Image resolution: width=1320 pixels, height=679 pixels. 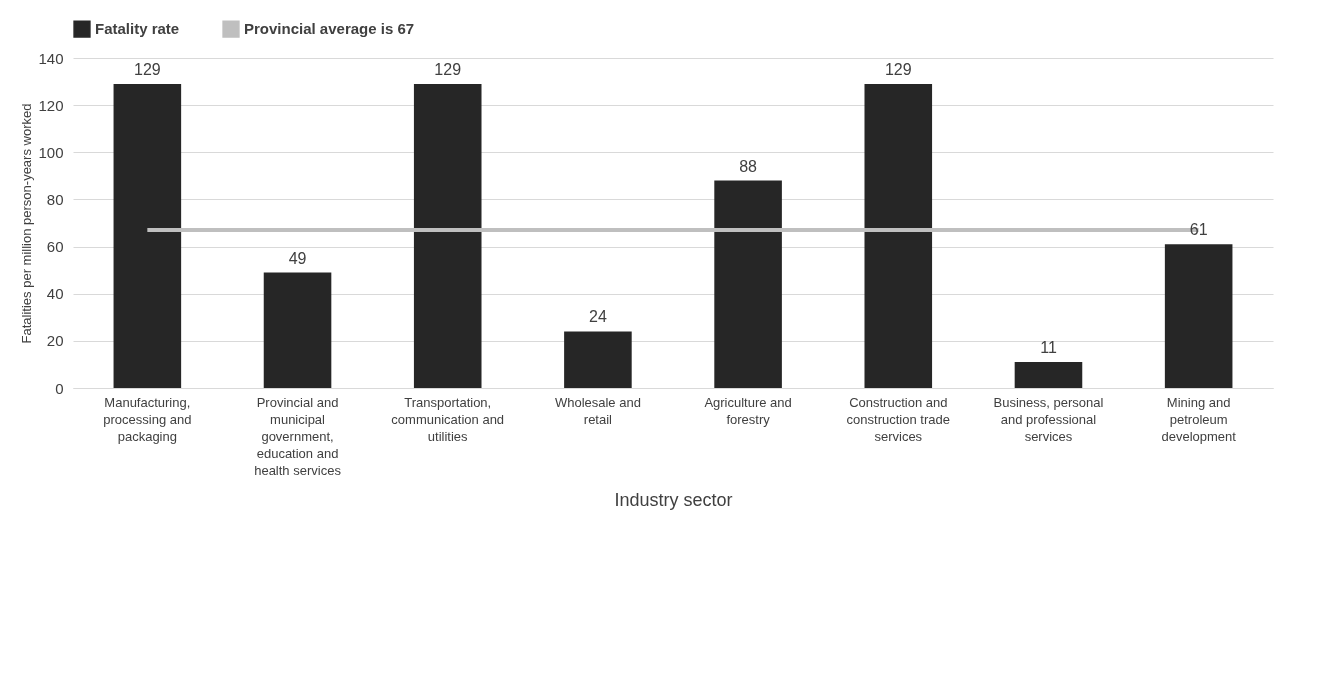 What do you see at coordinates (448, 419) in the screenshot?
I see `x-tick-label: Transportation, communication and utilities` at bounding box center [448, 419].